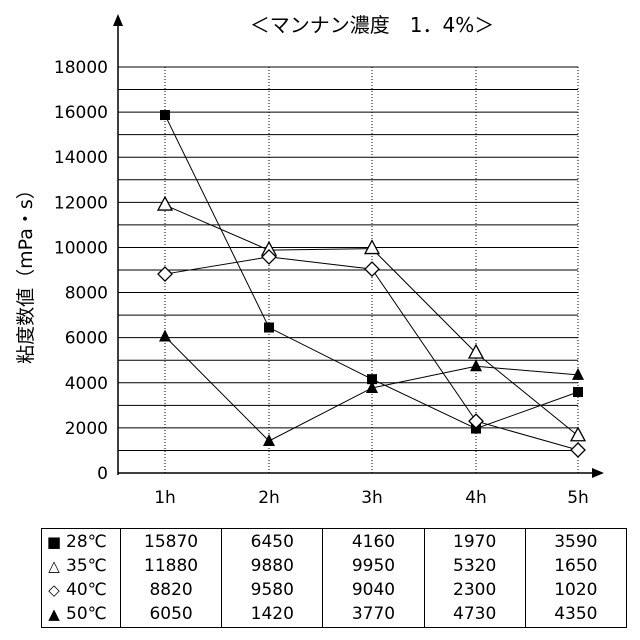 This screenshot has width=640, height=640. Describe the element at coordinates (576, 542) in the screenshot. I see `table-cell: 3590` at that location.